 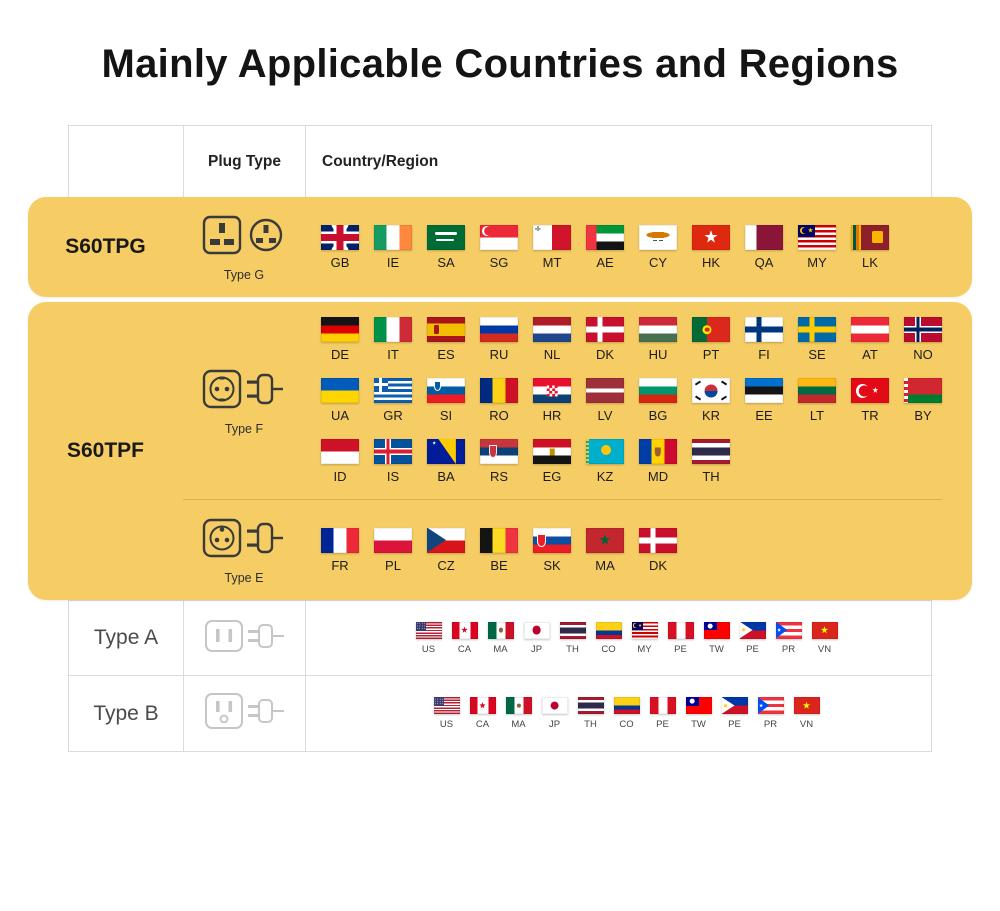 I want to click on flag-code: JP, so click(x=536, y=649).